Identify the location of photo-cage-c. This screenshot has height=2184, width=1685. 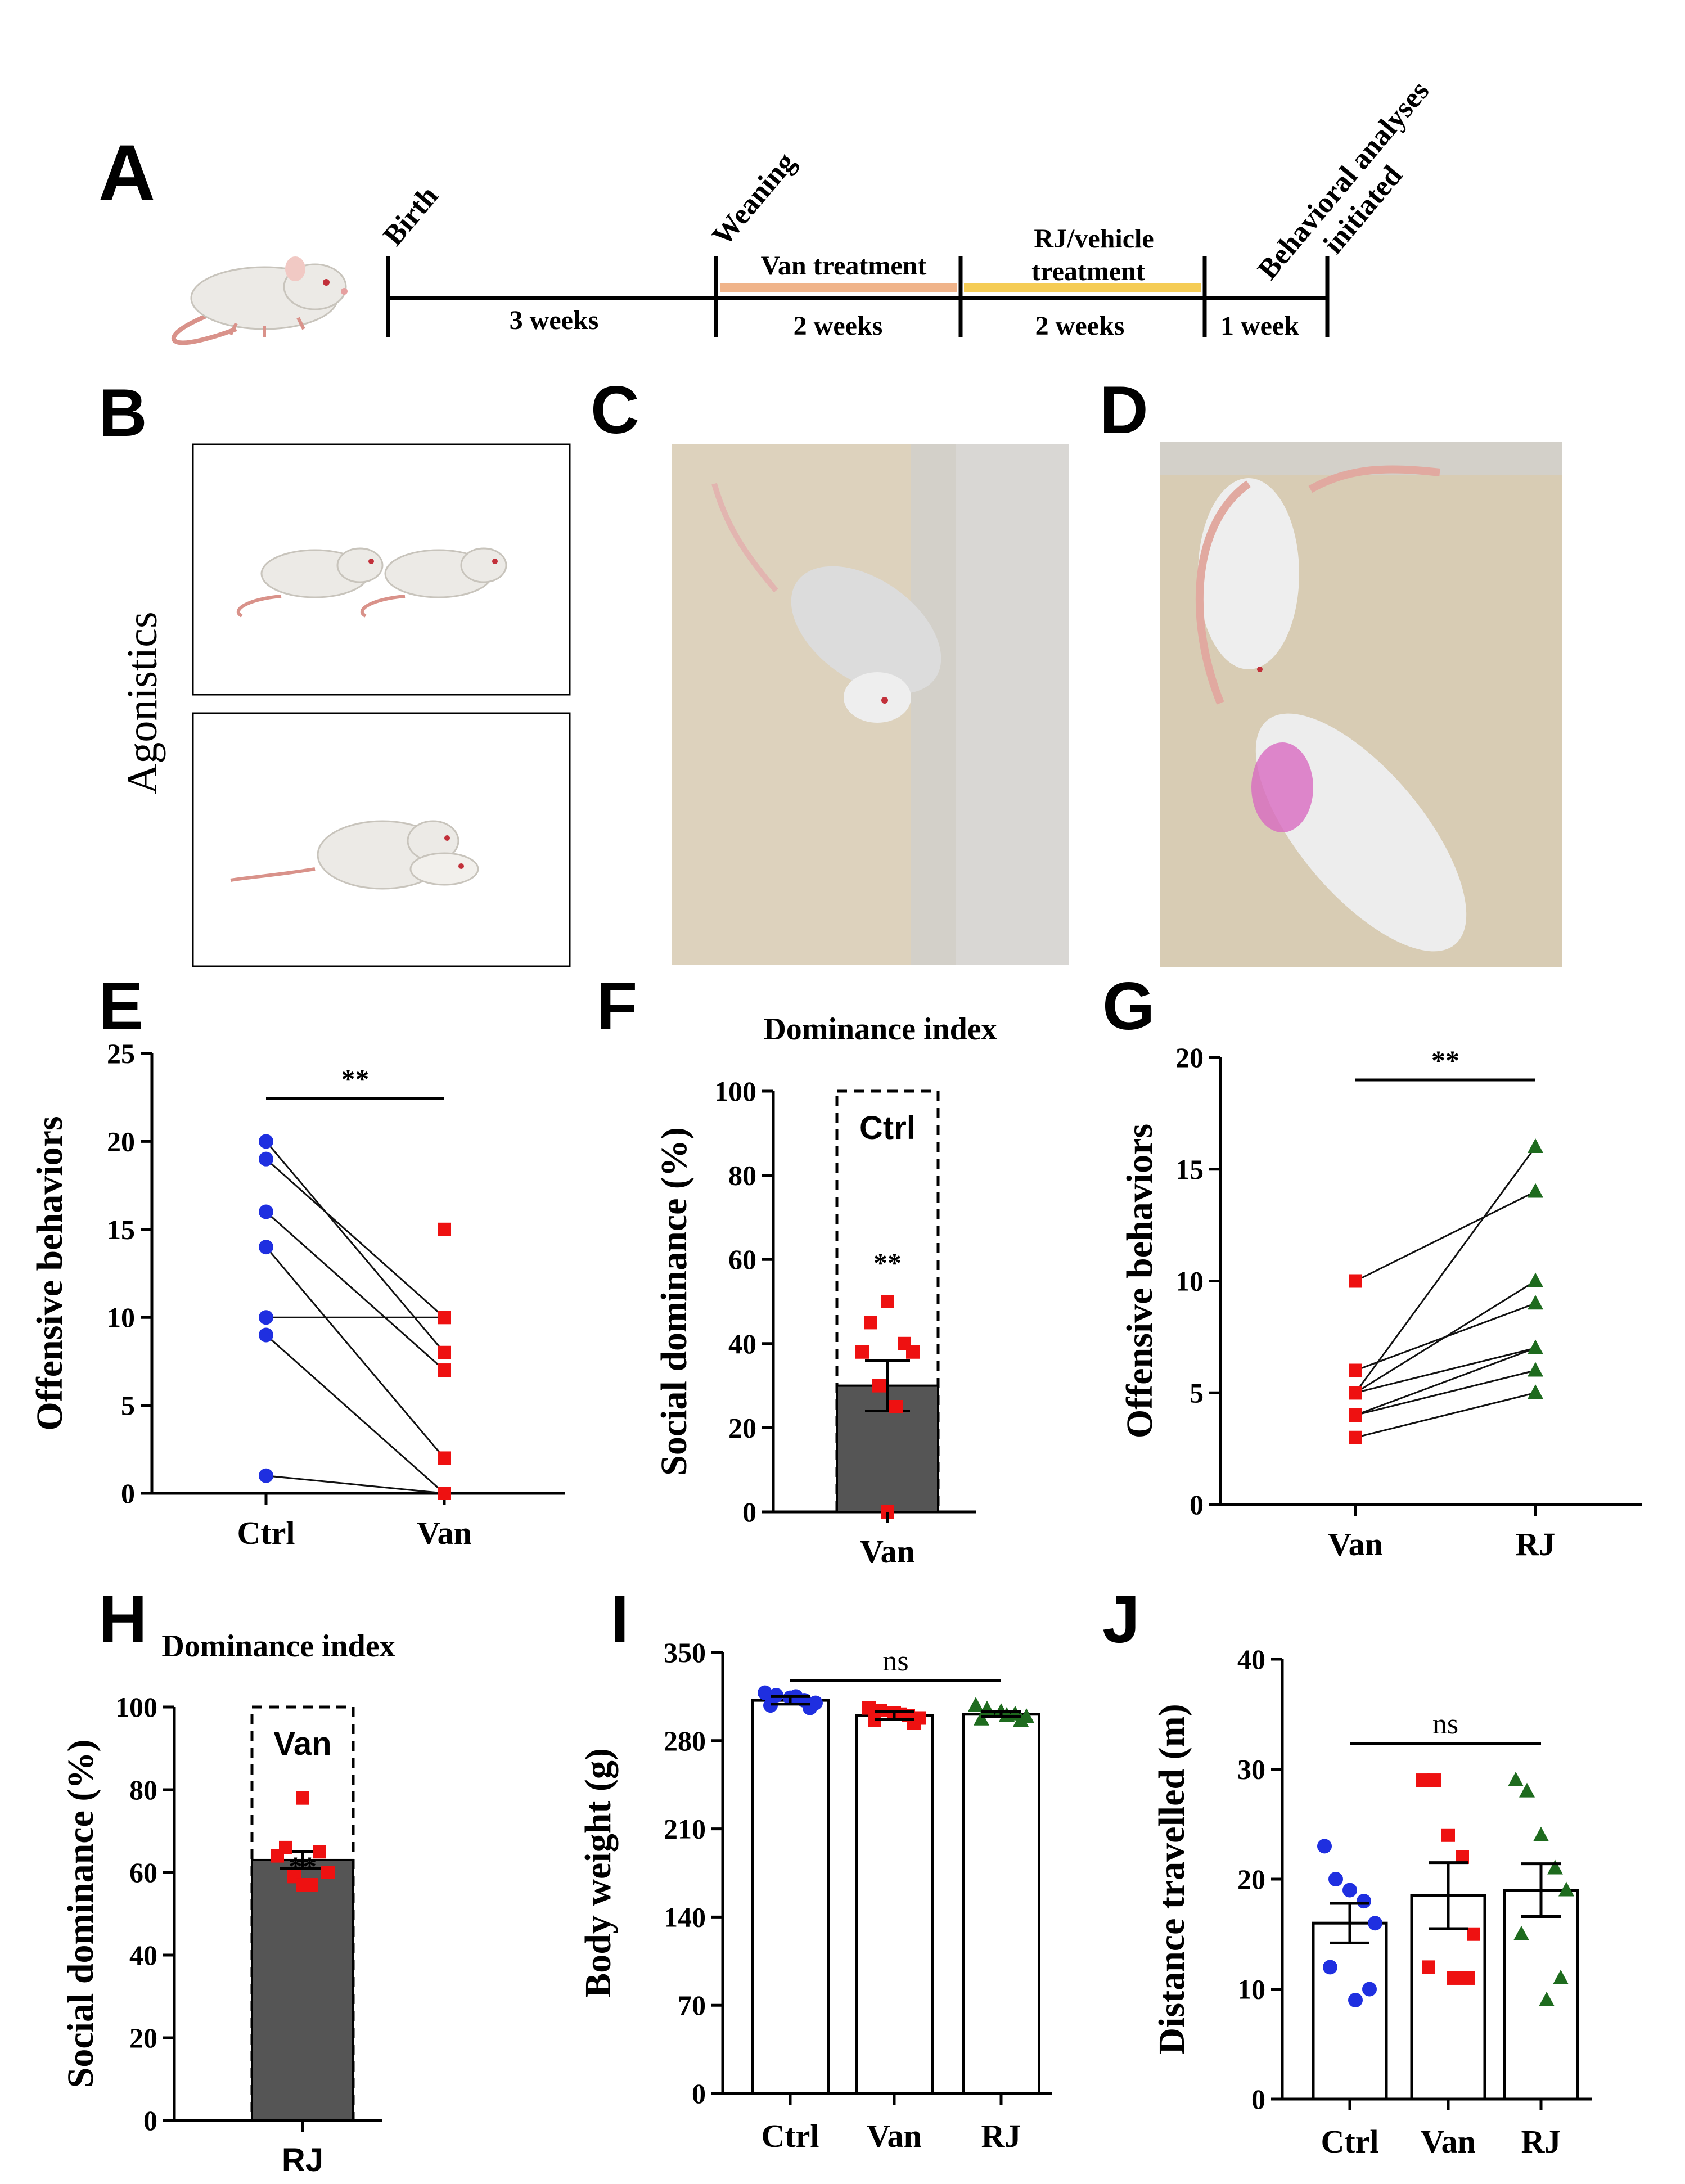
(870, 704).